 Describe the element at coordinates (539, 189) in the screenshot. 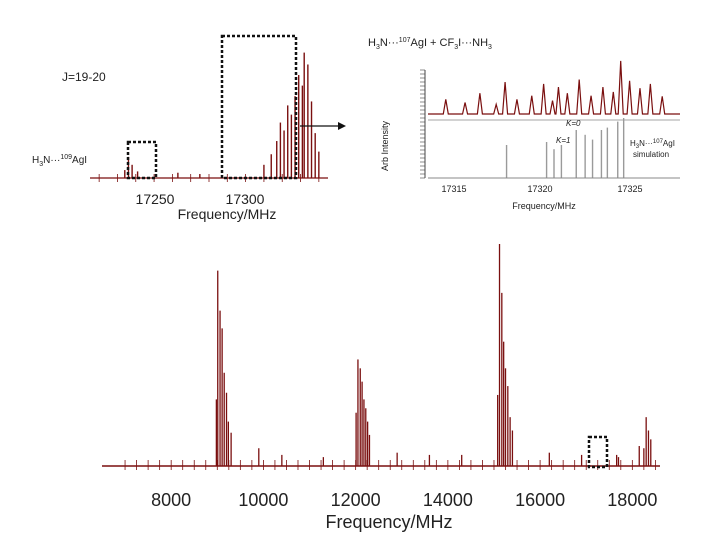

I see `zoom-right-tick-1: 17320` at that location.